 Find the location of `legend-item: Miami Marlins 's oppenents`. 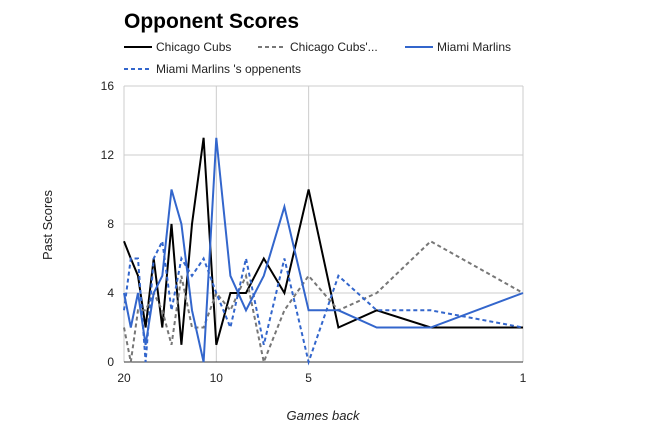

legend-item: Miami Marlins 's oppenents is located at coordinates (212, 69).